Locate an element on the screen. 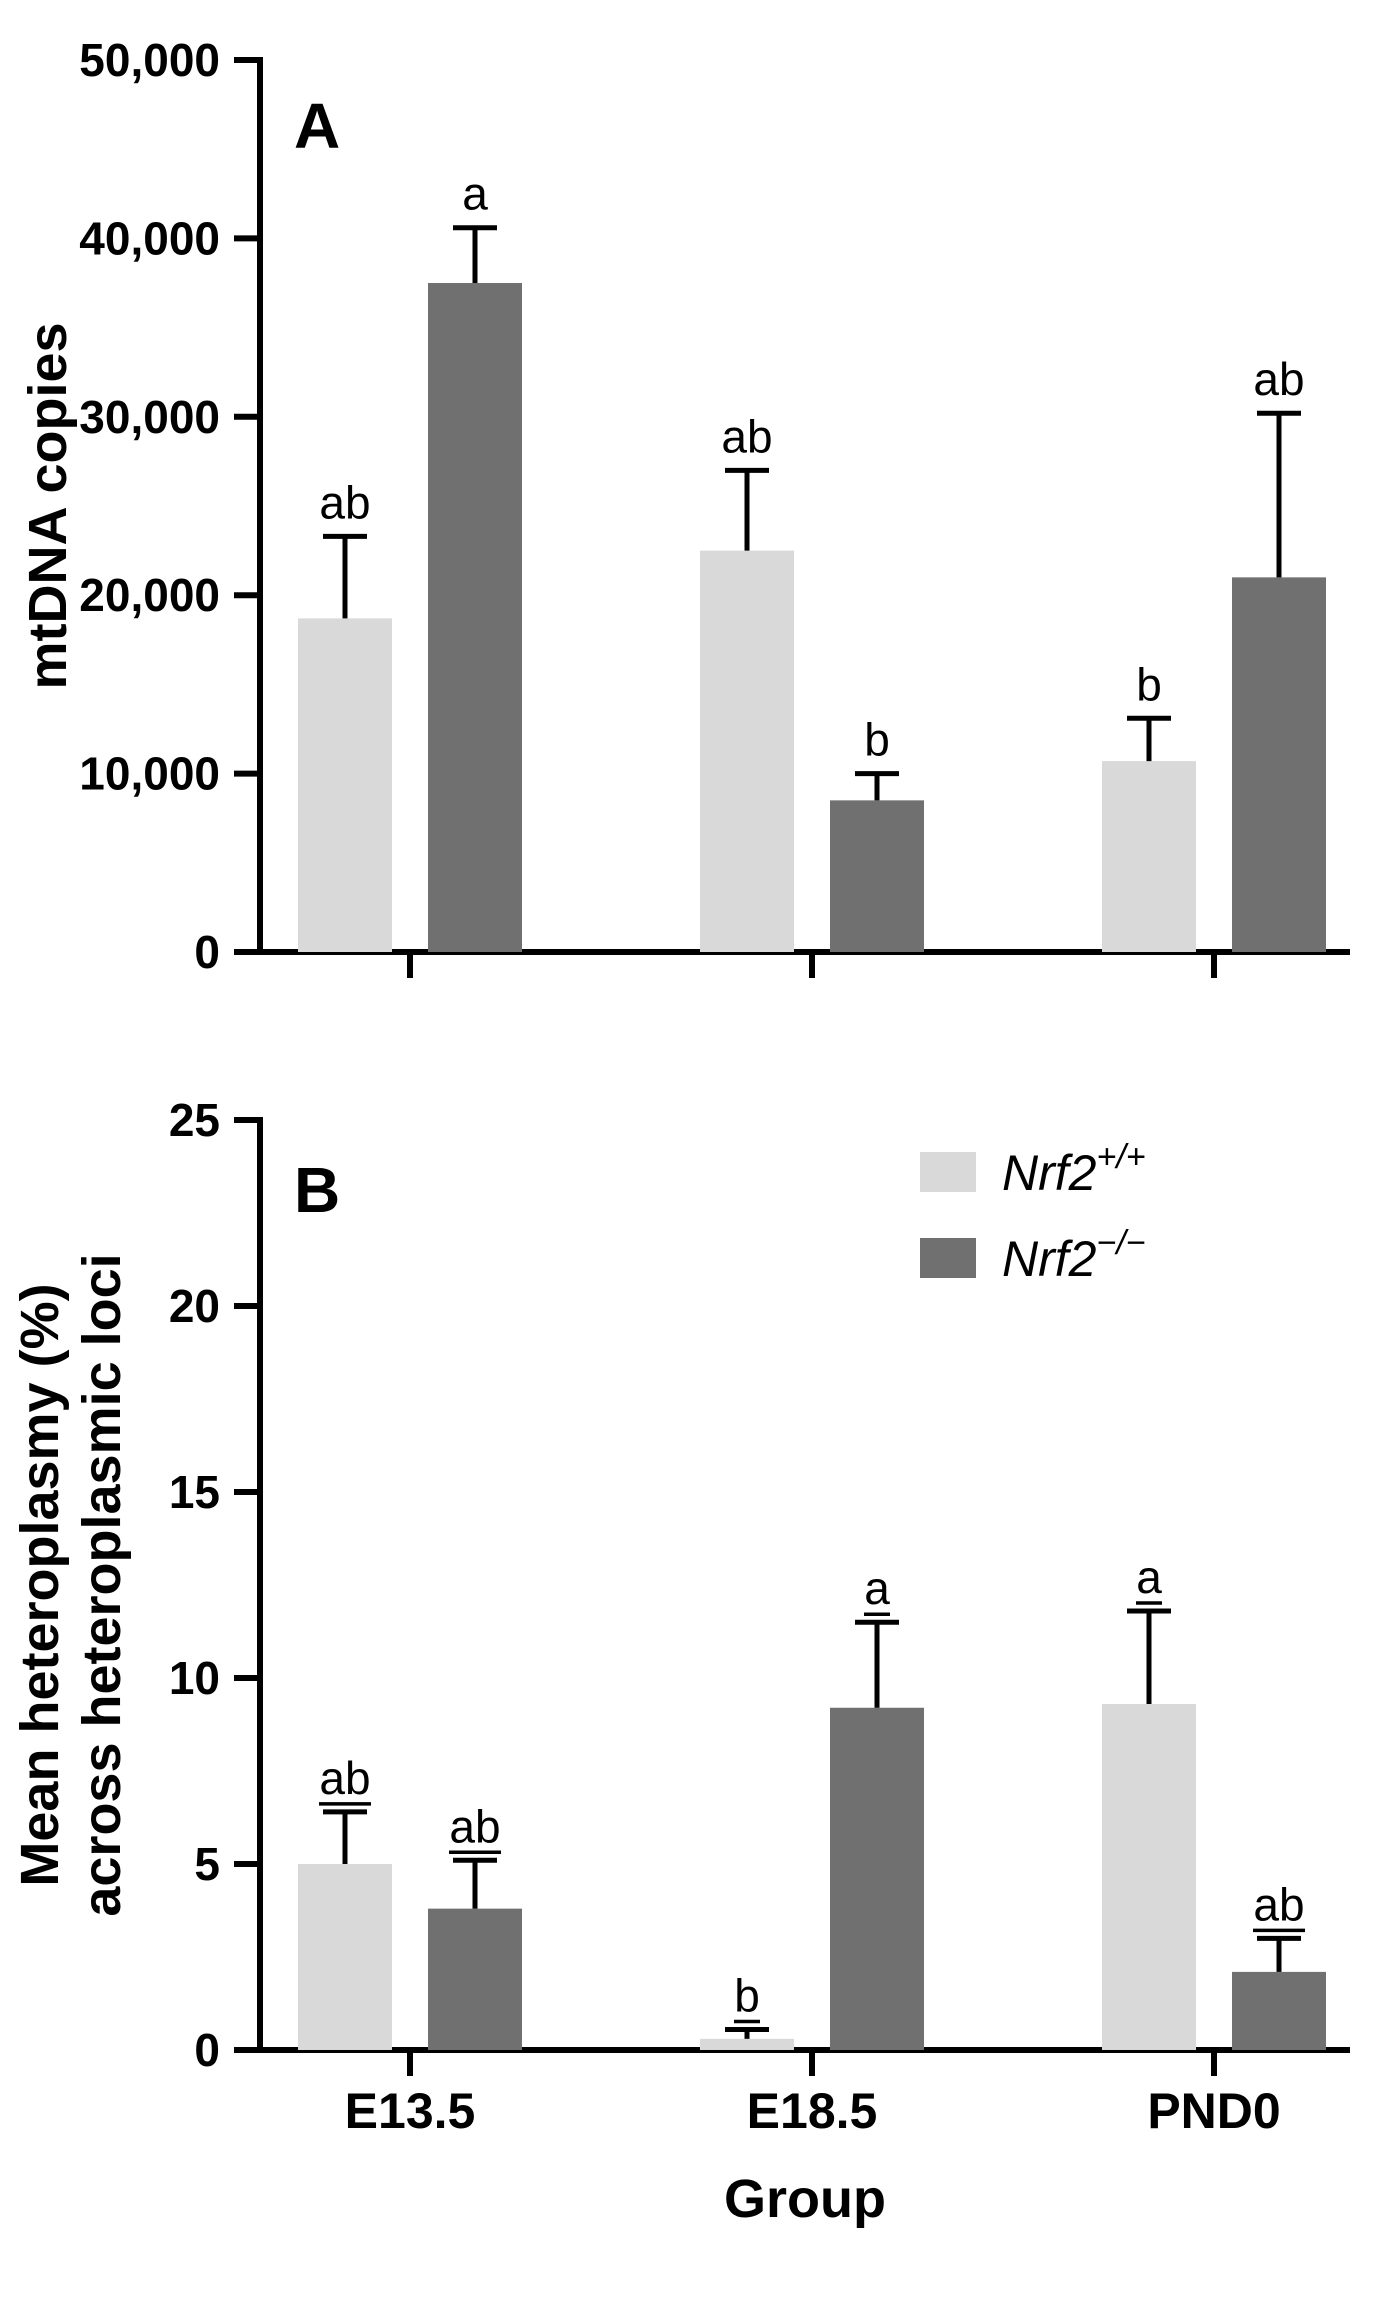  x-category-label: E13.5 is located at coordinates (410, 2111).